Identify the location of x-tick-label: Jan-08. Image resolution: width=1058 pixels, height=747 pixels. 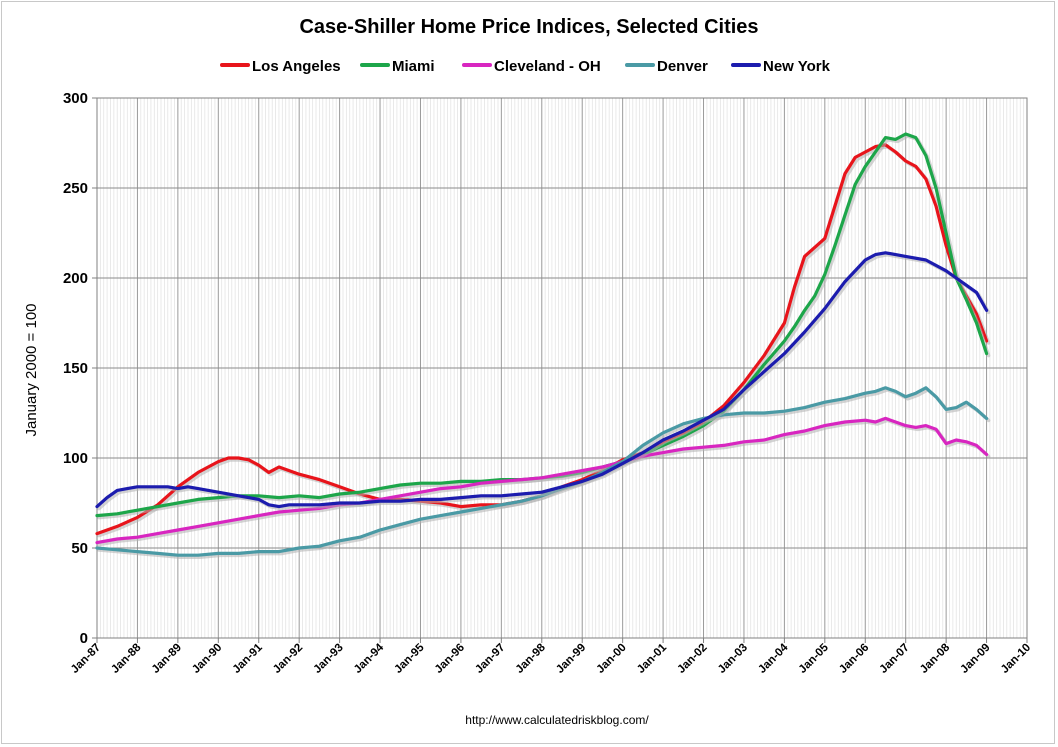
(935, 658).